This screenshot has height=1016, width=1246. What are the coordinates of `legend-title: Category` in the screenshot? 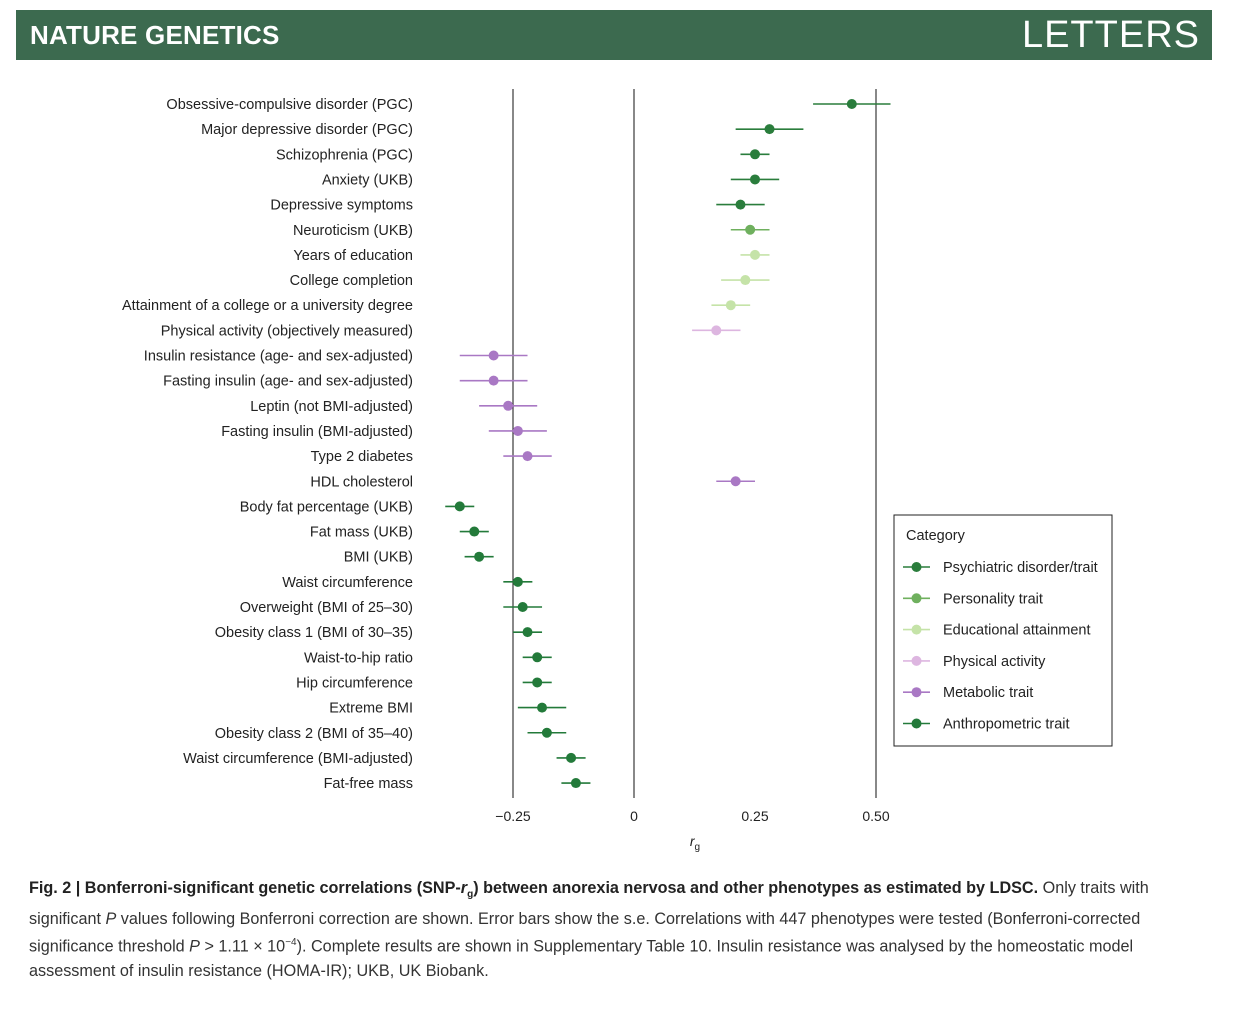 It's located at (936, 536).